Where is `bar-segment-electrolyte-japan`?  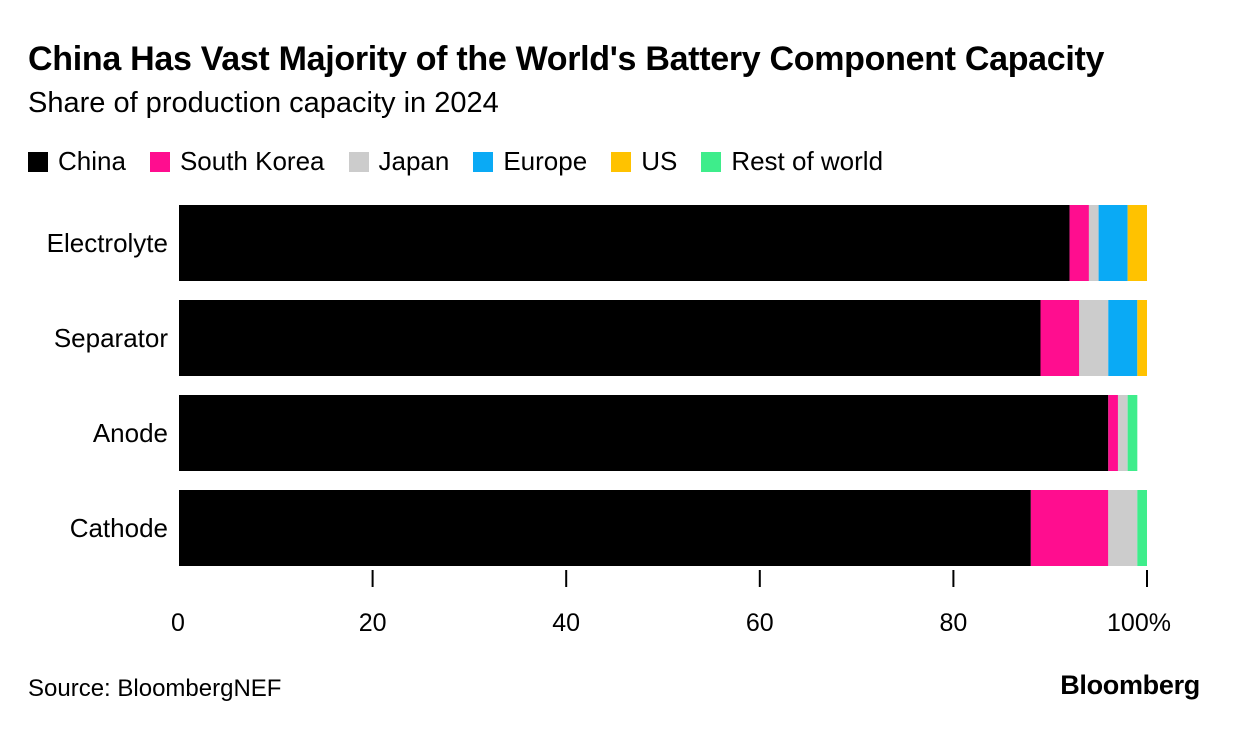
bar-segment-electrolyte-japan is located at coordinates (1093, 243).